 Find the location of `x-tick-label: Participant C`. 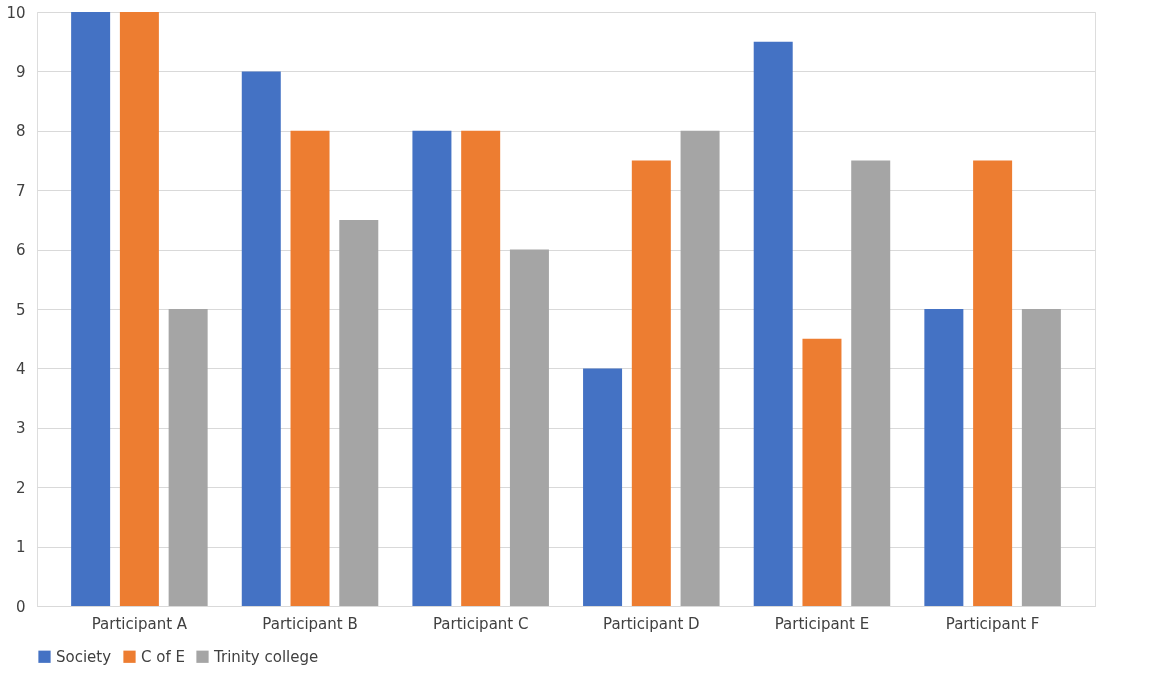

x-tick-label: Participant C is located at coordinates (480, 623).